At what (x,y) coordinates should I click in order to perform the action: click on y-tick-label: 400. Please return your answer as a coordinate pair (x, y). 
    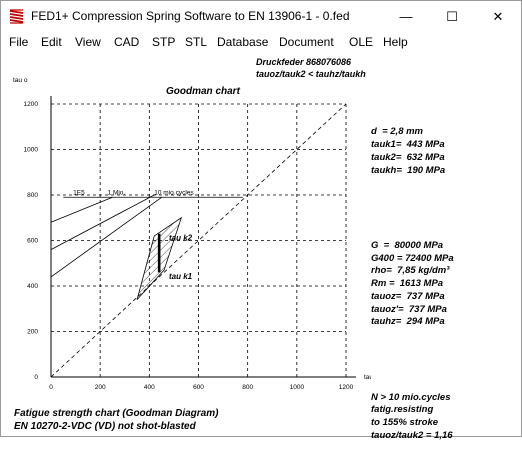
    Looking at the image, I should click on (32, 286).